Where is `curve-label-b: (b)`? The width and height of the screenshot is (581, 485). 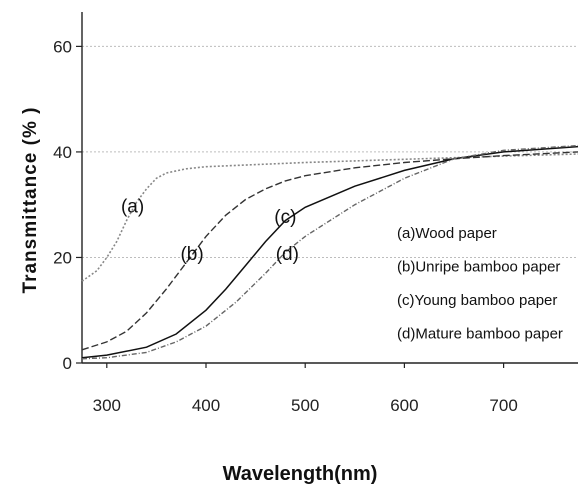 curve-label-b: (b) is located at coordinates (191, 254).